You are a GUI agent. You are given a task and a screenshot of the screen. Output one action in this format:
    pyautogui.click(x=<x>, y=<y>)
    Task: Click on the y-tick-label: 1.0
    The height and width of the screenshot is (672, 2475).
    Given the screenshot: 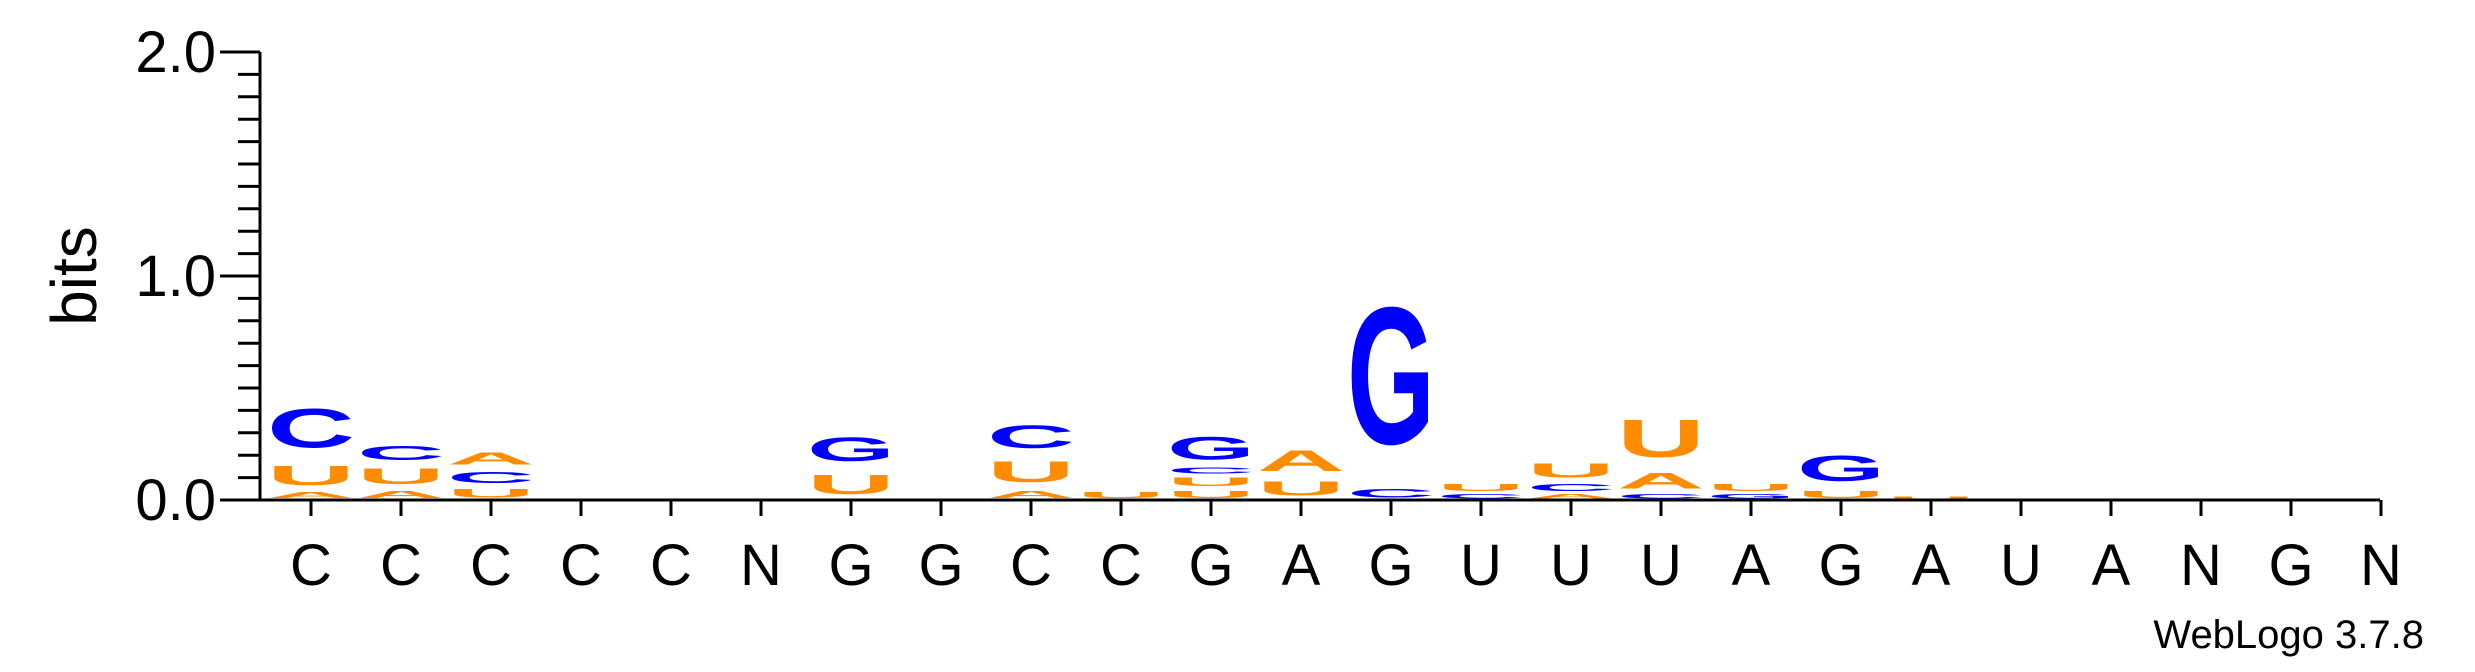 What is the action you would take?
    pyautogui.click(x=175, y=276)
    